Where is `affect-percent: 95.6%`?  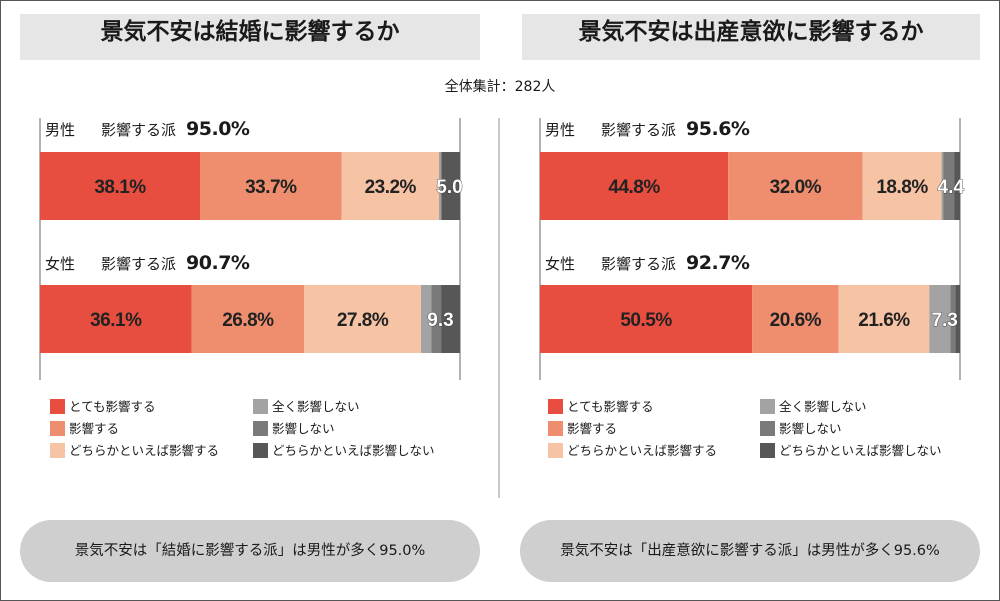 affect-percent: 95.6% is located at coordinates (718, 129).